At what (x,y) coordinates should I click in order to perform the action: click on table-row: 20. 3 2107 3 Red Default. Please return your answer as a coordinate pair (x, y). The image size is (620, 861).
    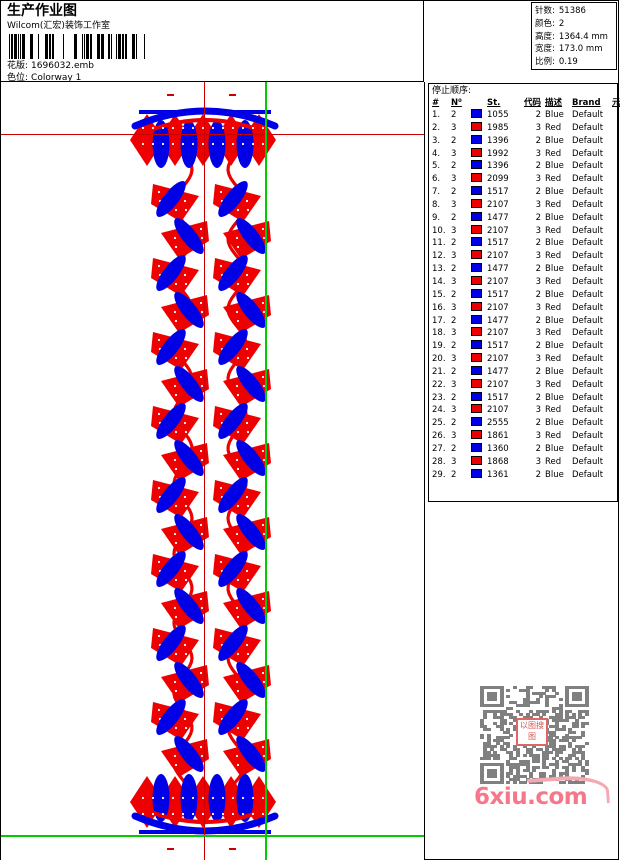
    Looking at the image, I should click on (526, 359).